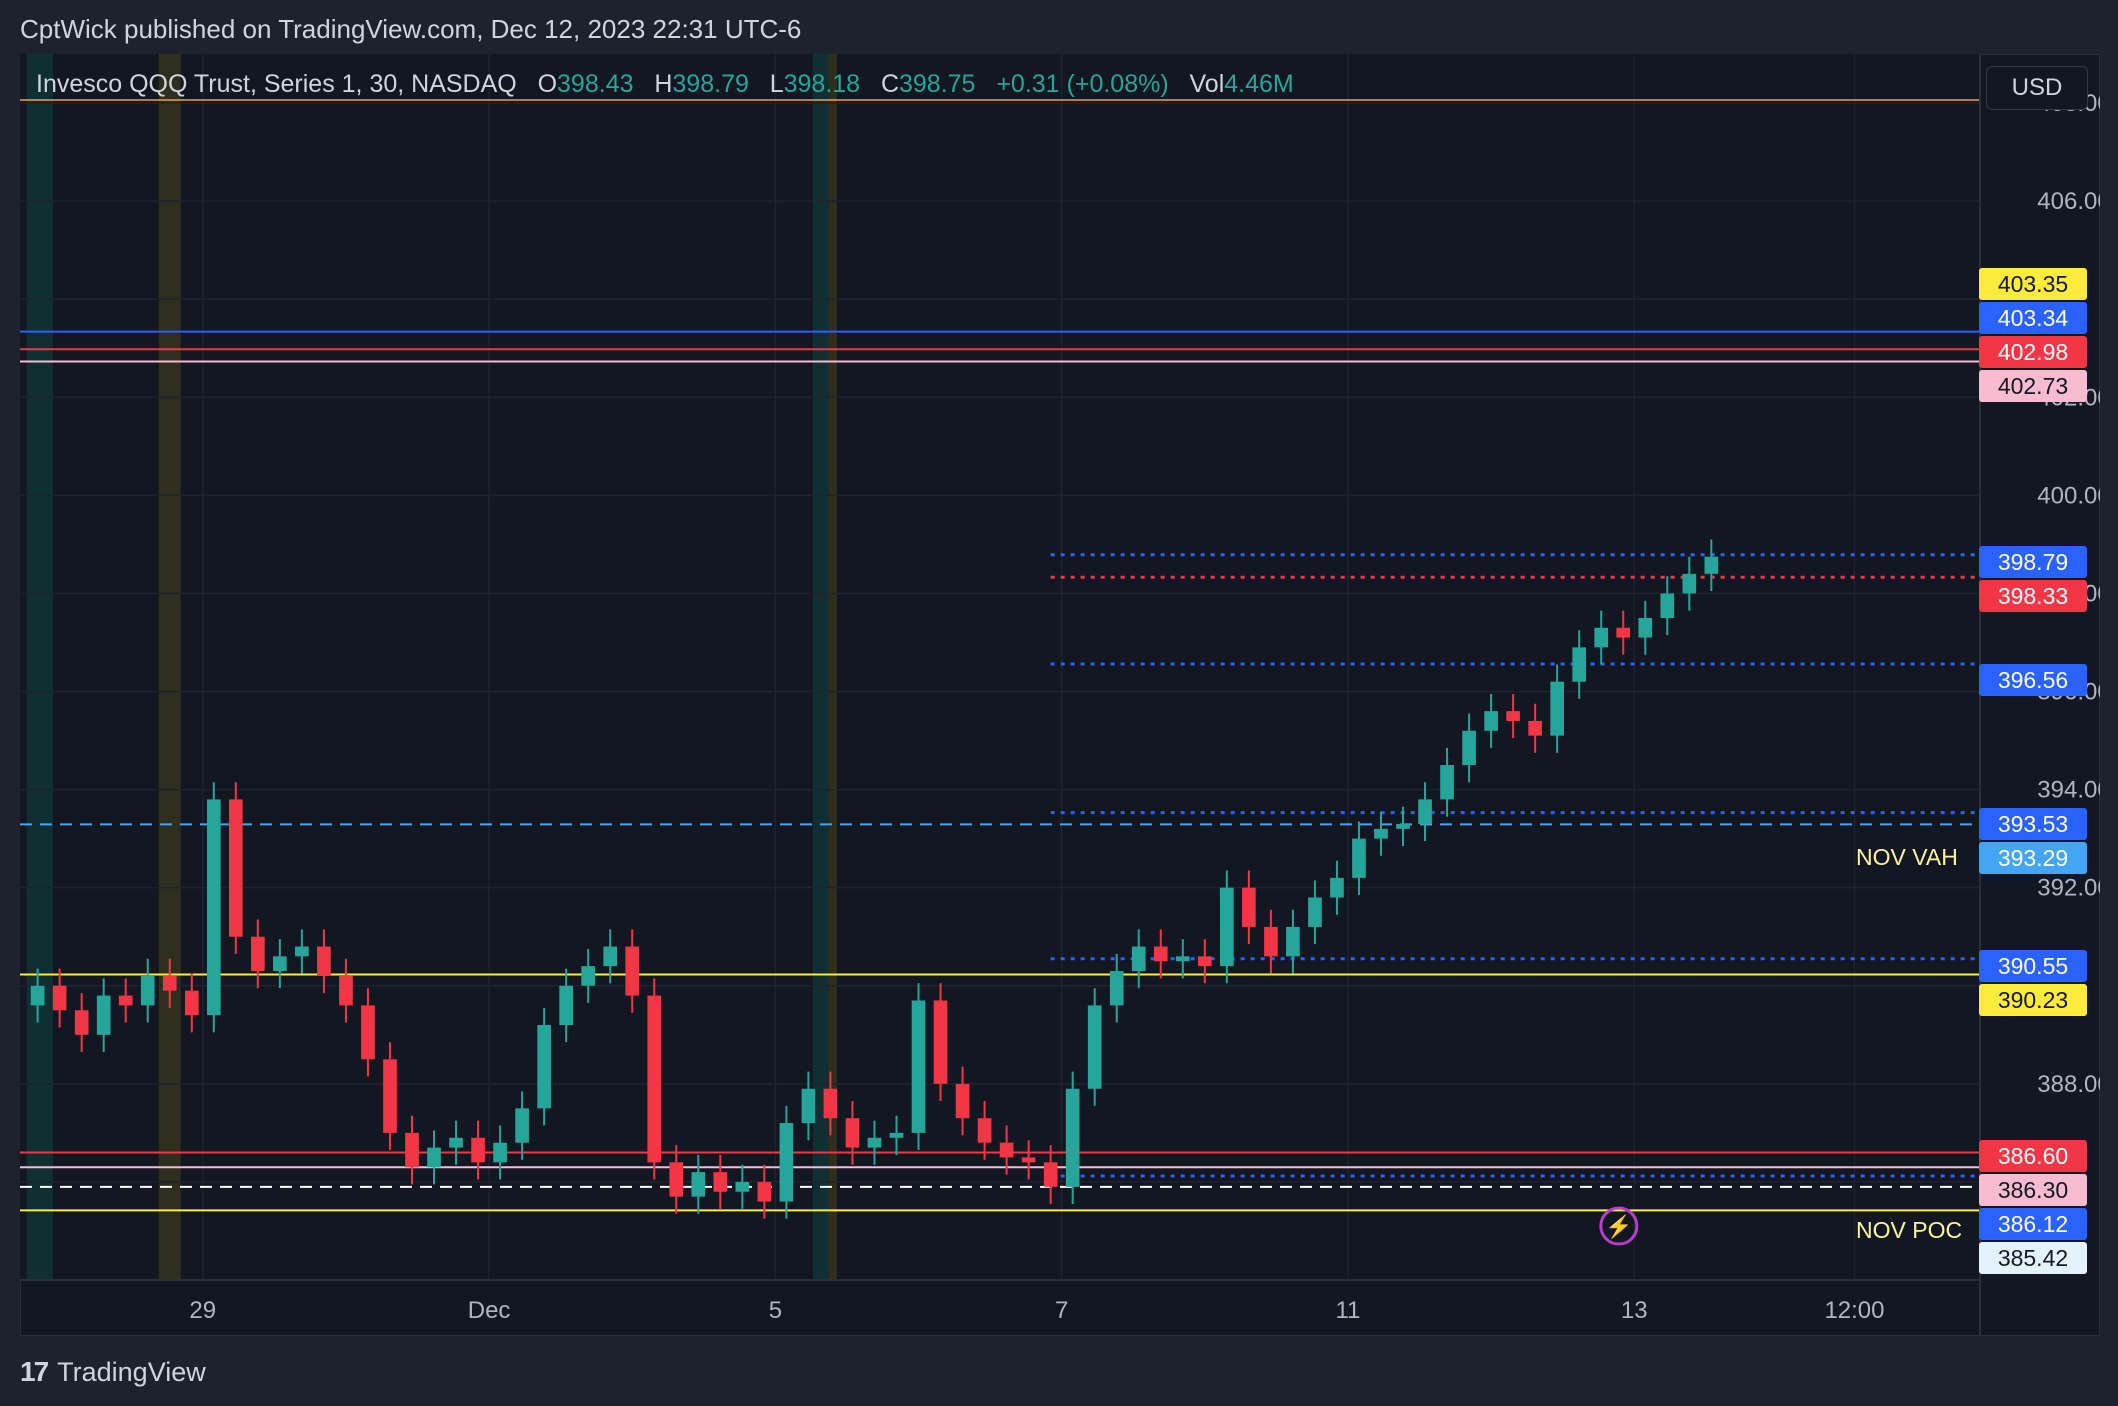 The width and height of the screenshot is (2118, 1406). I want to click on open-label: O, so click(547, 84).